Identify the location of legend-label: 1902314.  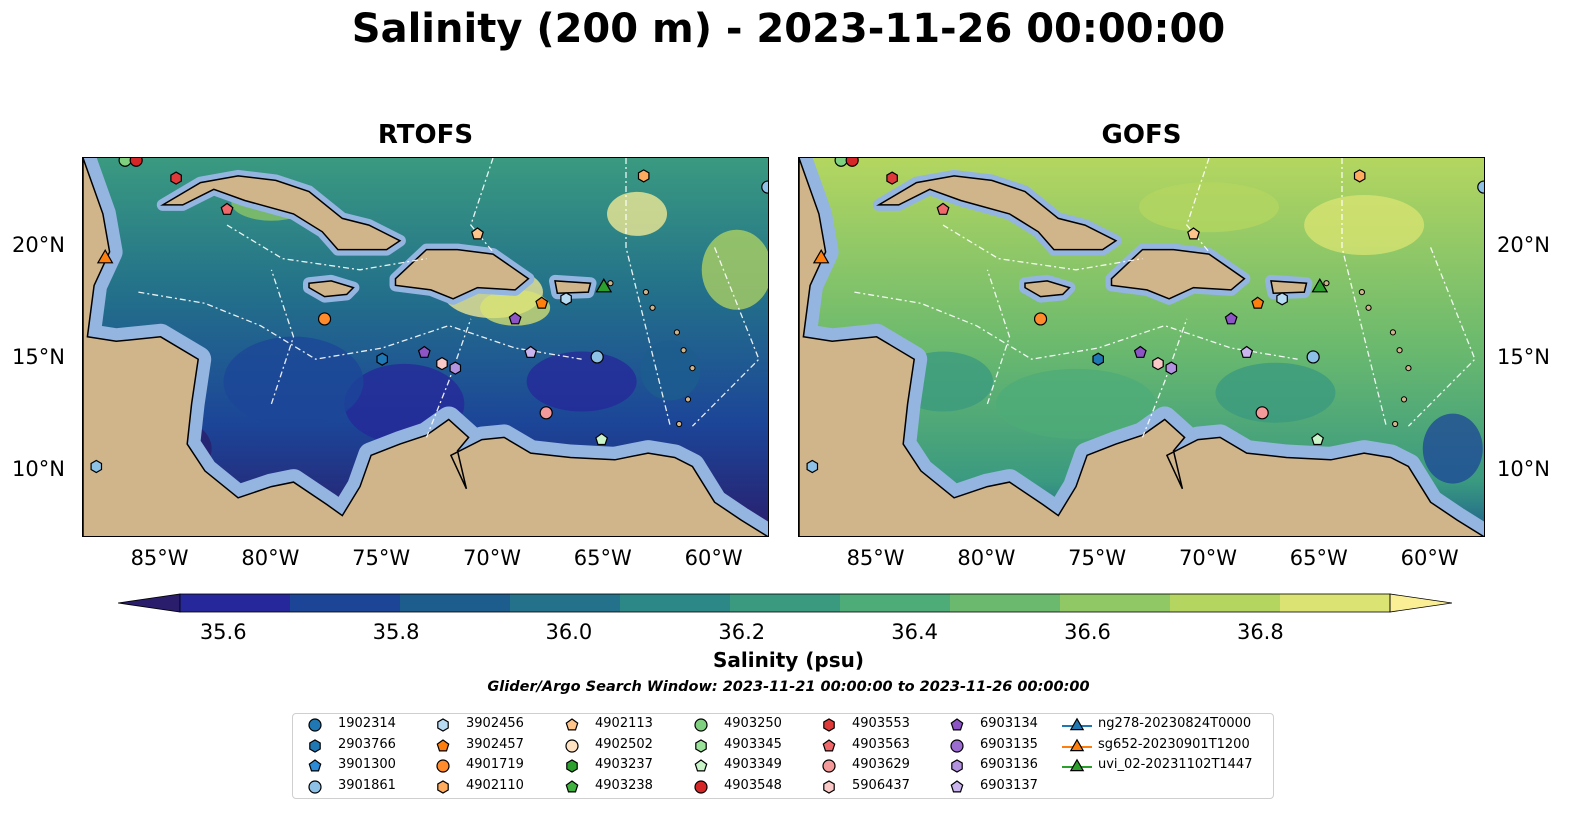
(367, 723).